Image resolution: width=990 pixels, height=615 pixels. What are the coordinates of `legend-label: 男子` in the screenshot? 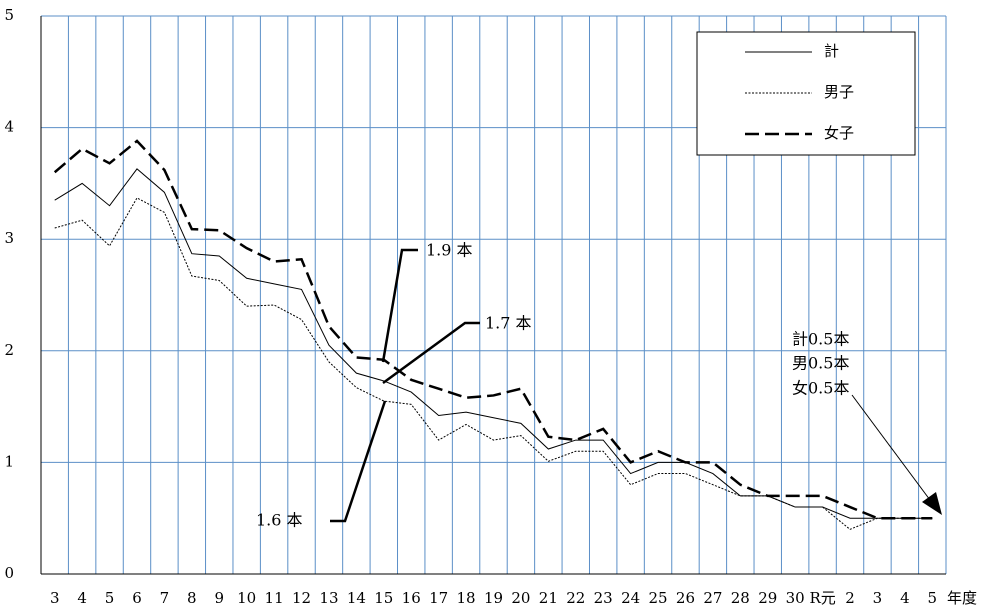 It's located at (839, 92).